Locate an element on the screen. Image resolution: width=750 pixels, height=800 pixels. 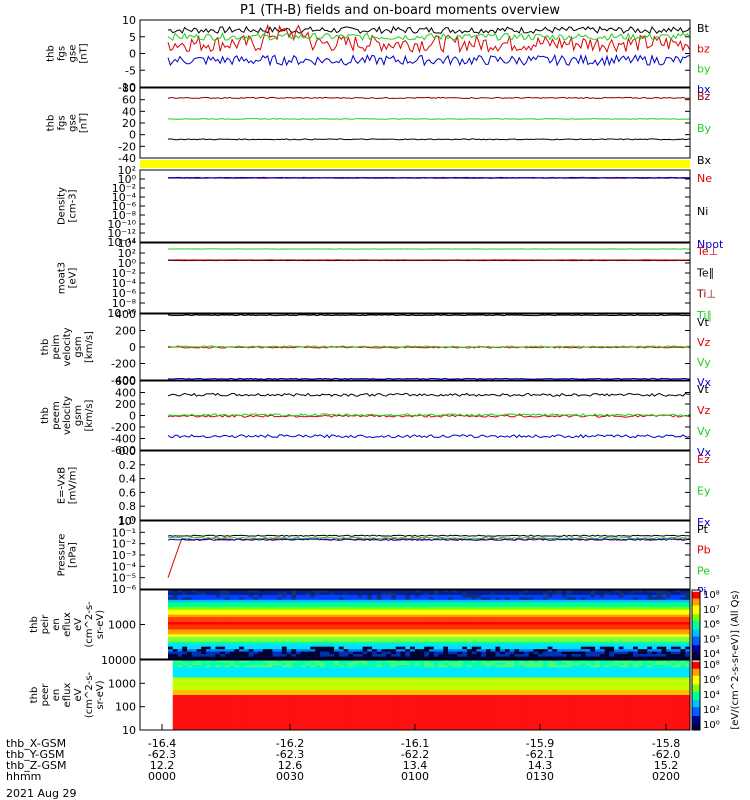
data-bar is located at coordinates (415, 164).